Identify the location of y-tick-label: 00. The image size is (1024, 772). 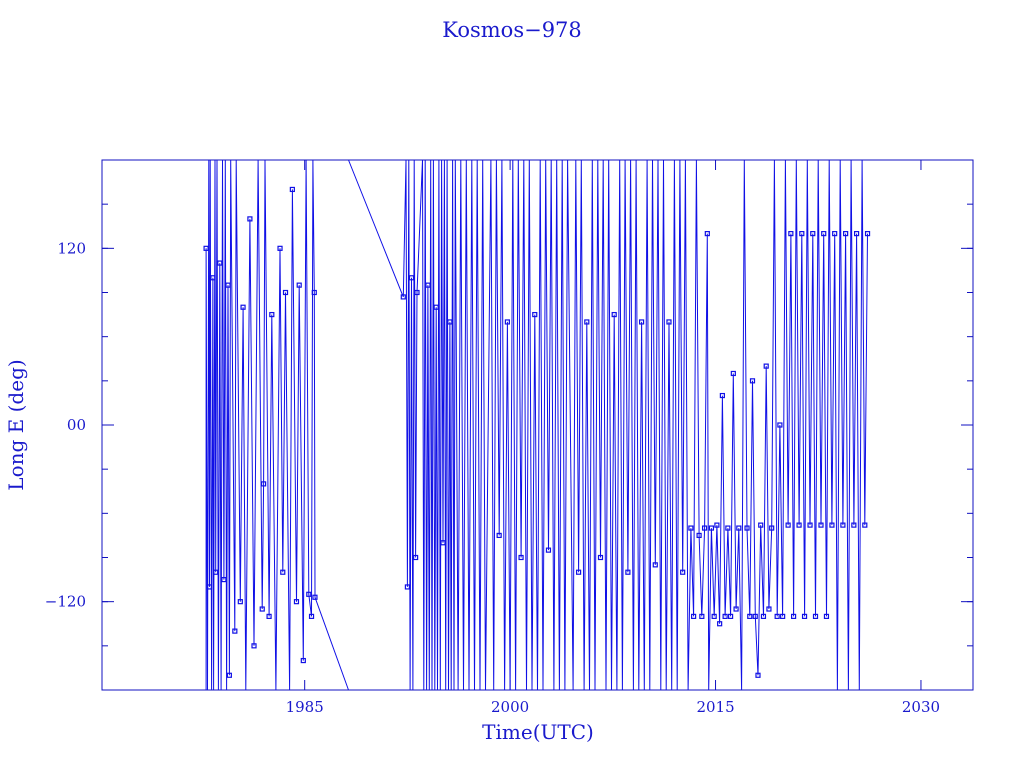
(76, 425).